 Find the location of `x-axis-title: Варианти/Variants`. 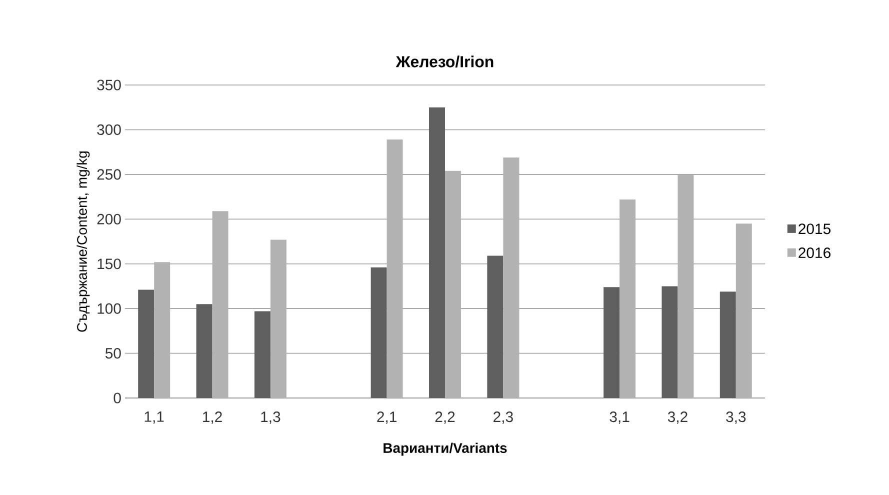

x-axis-title: Варианти/Variants is located at coordinates (445, 449).